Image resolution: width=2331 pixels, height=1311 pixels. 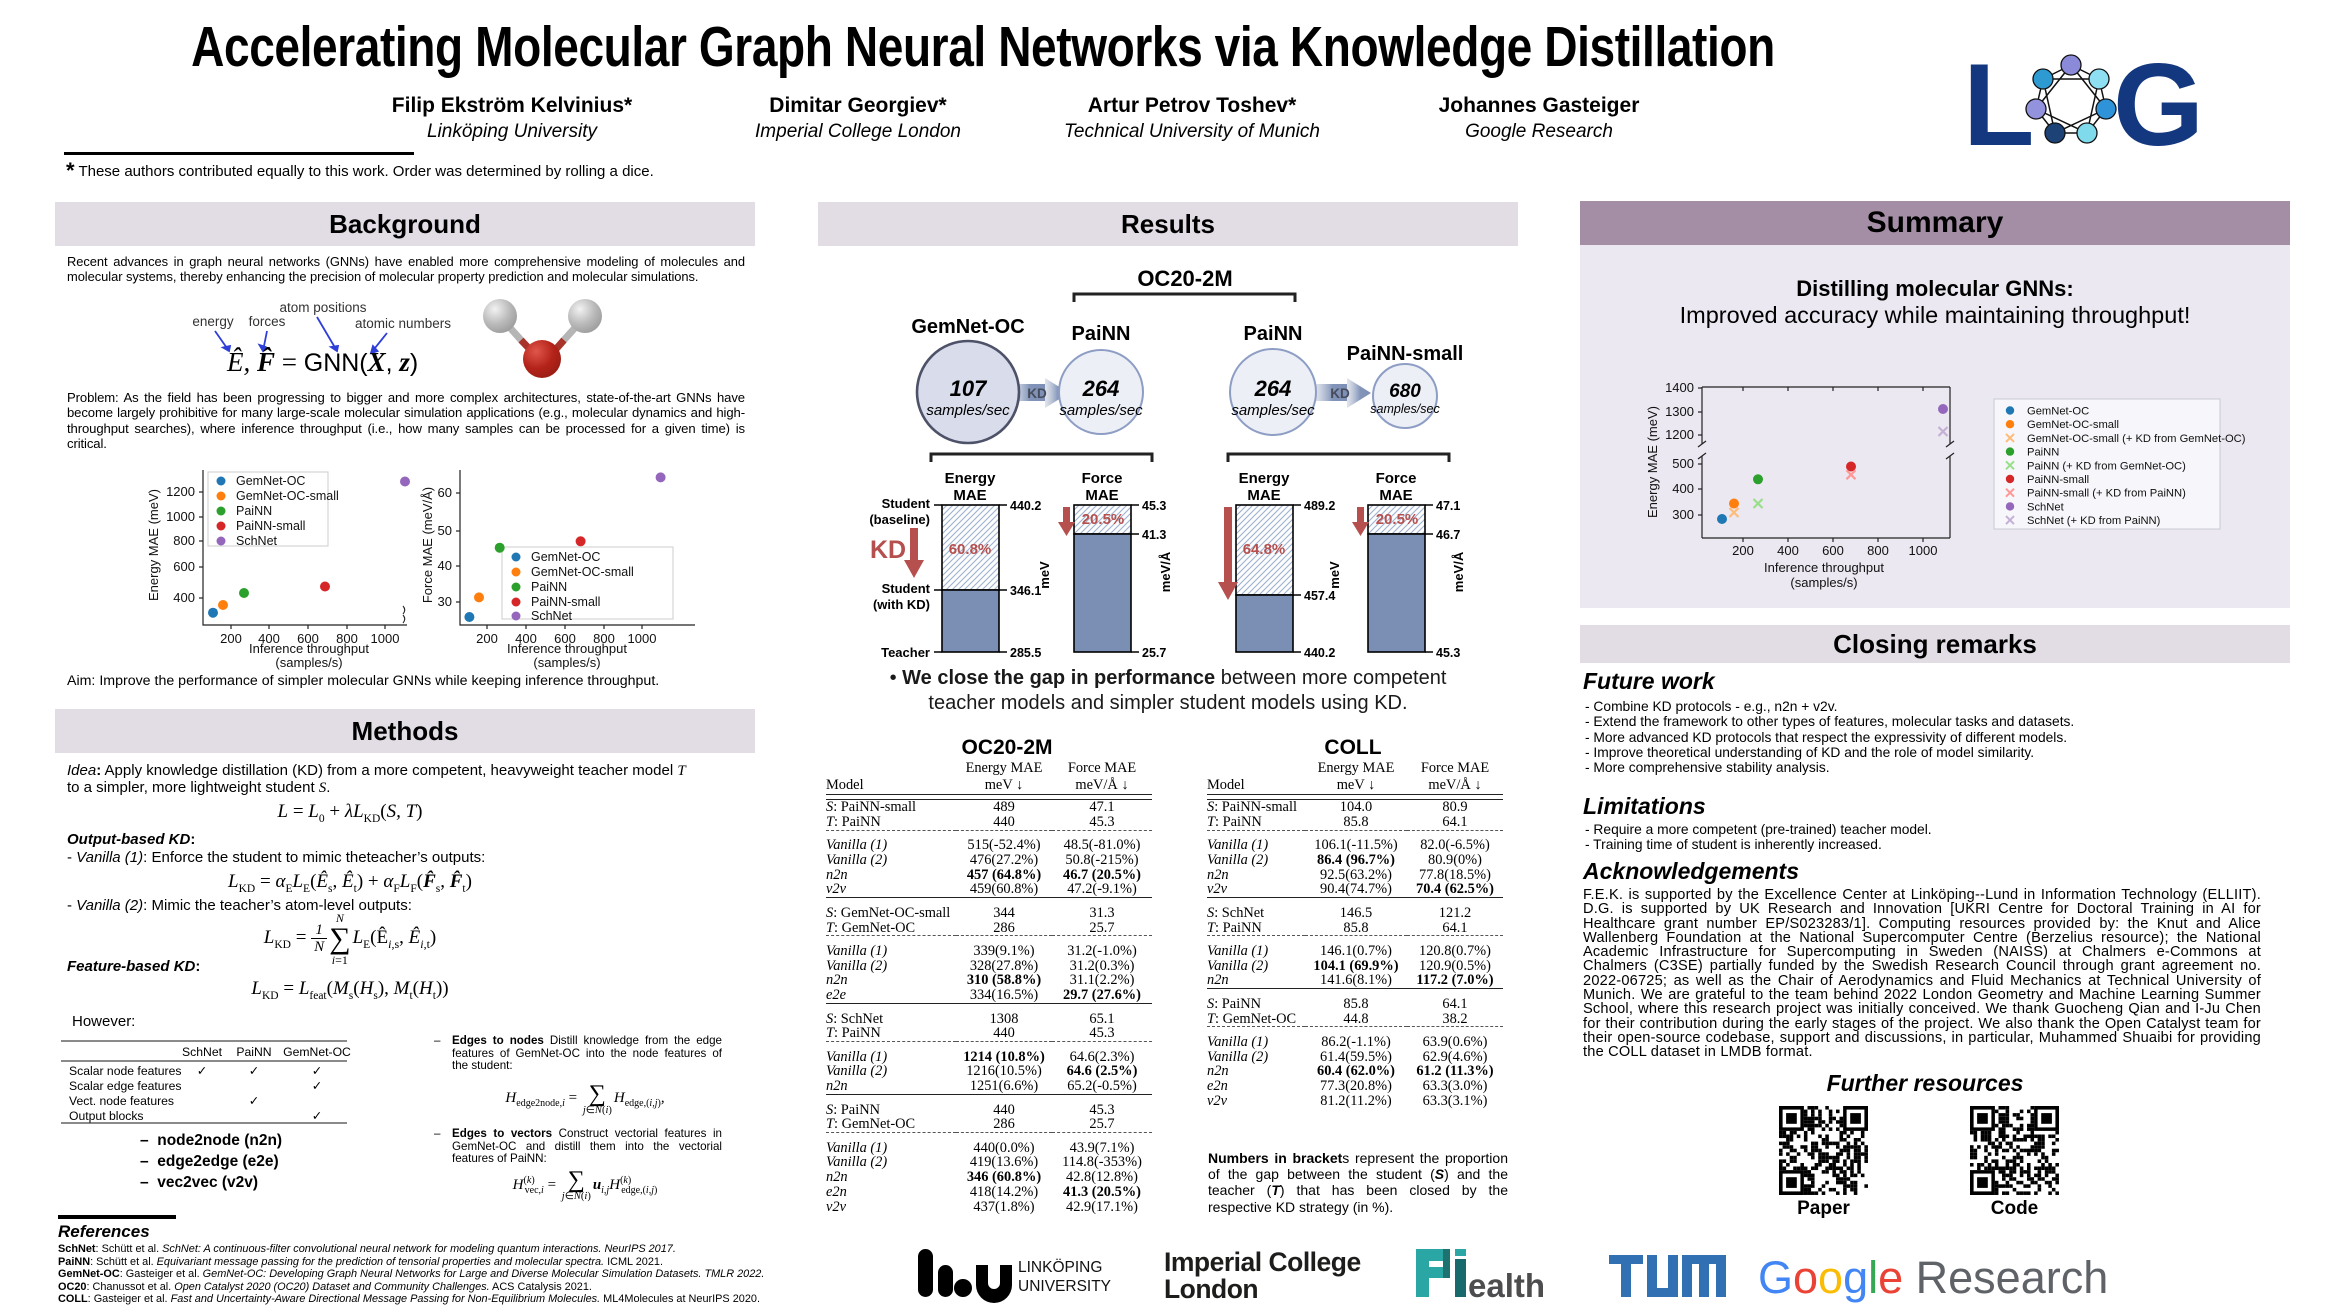 I want to click on svg-text: 50, so click(x=445, y=530).